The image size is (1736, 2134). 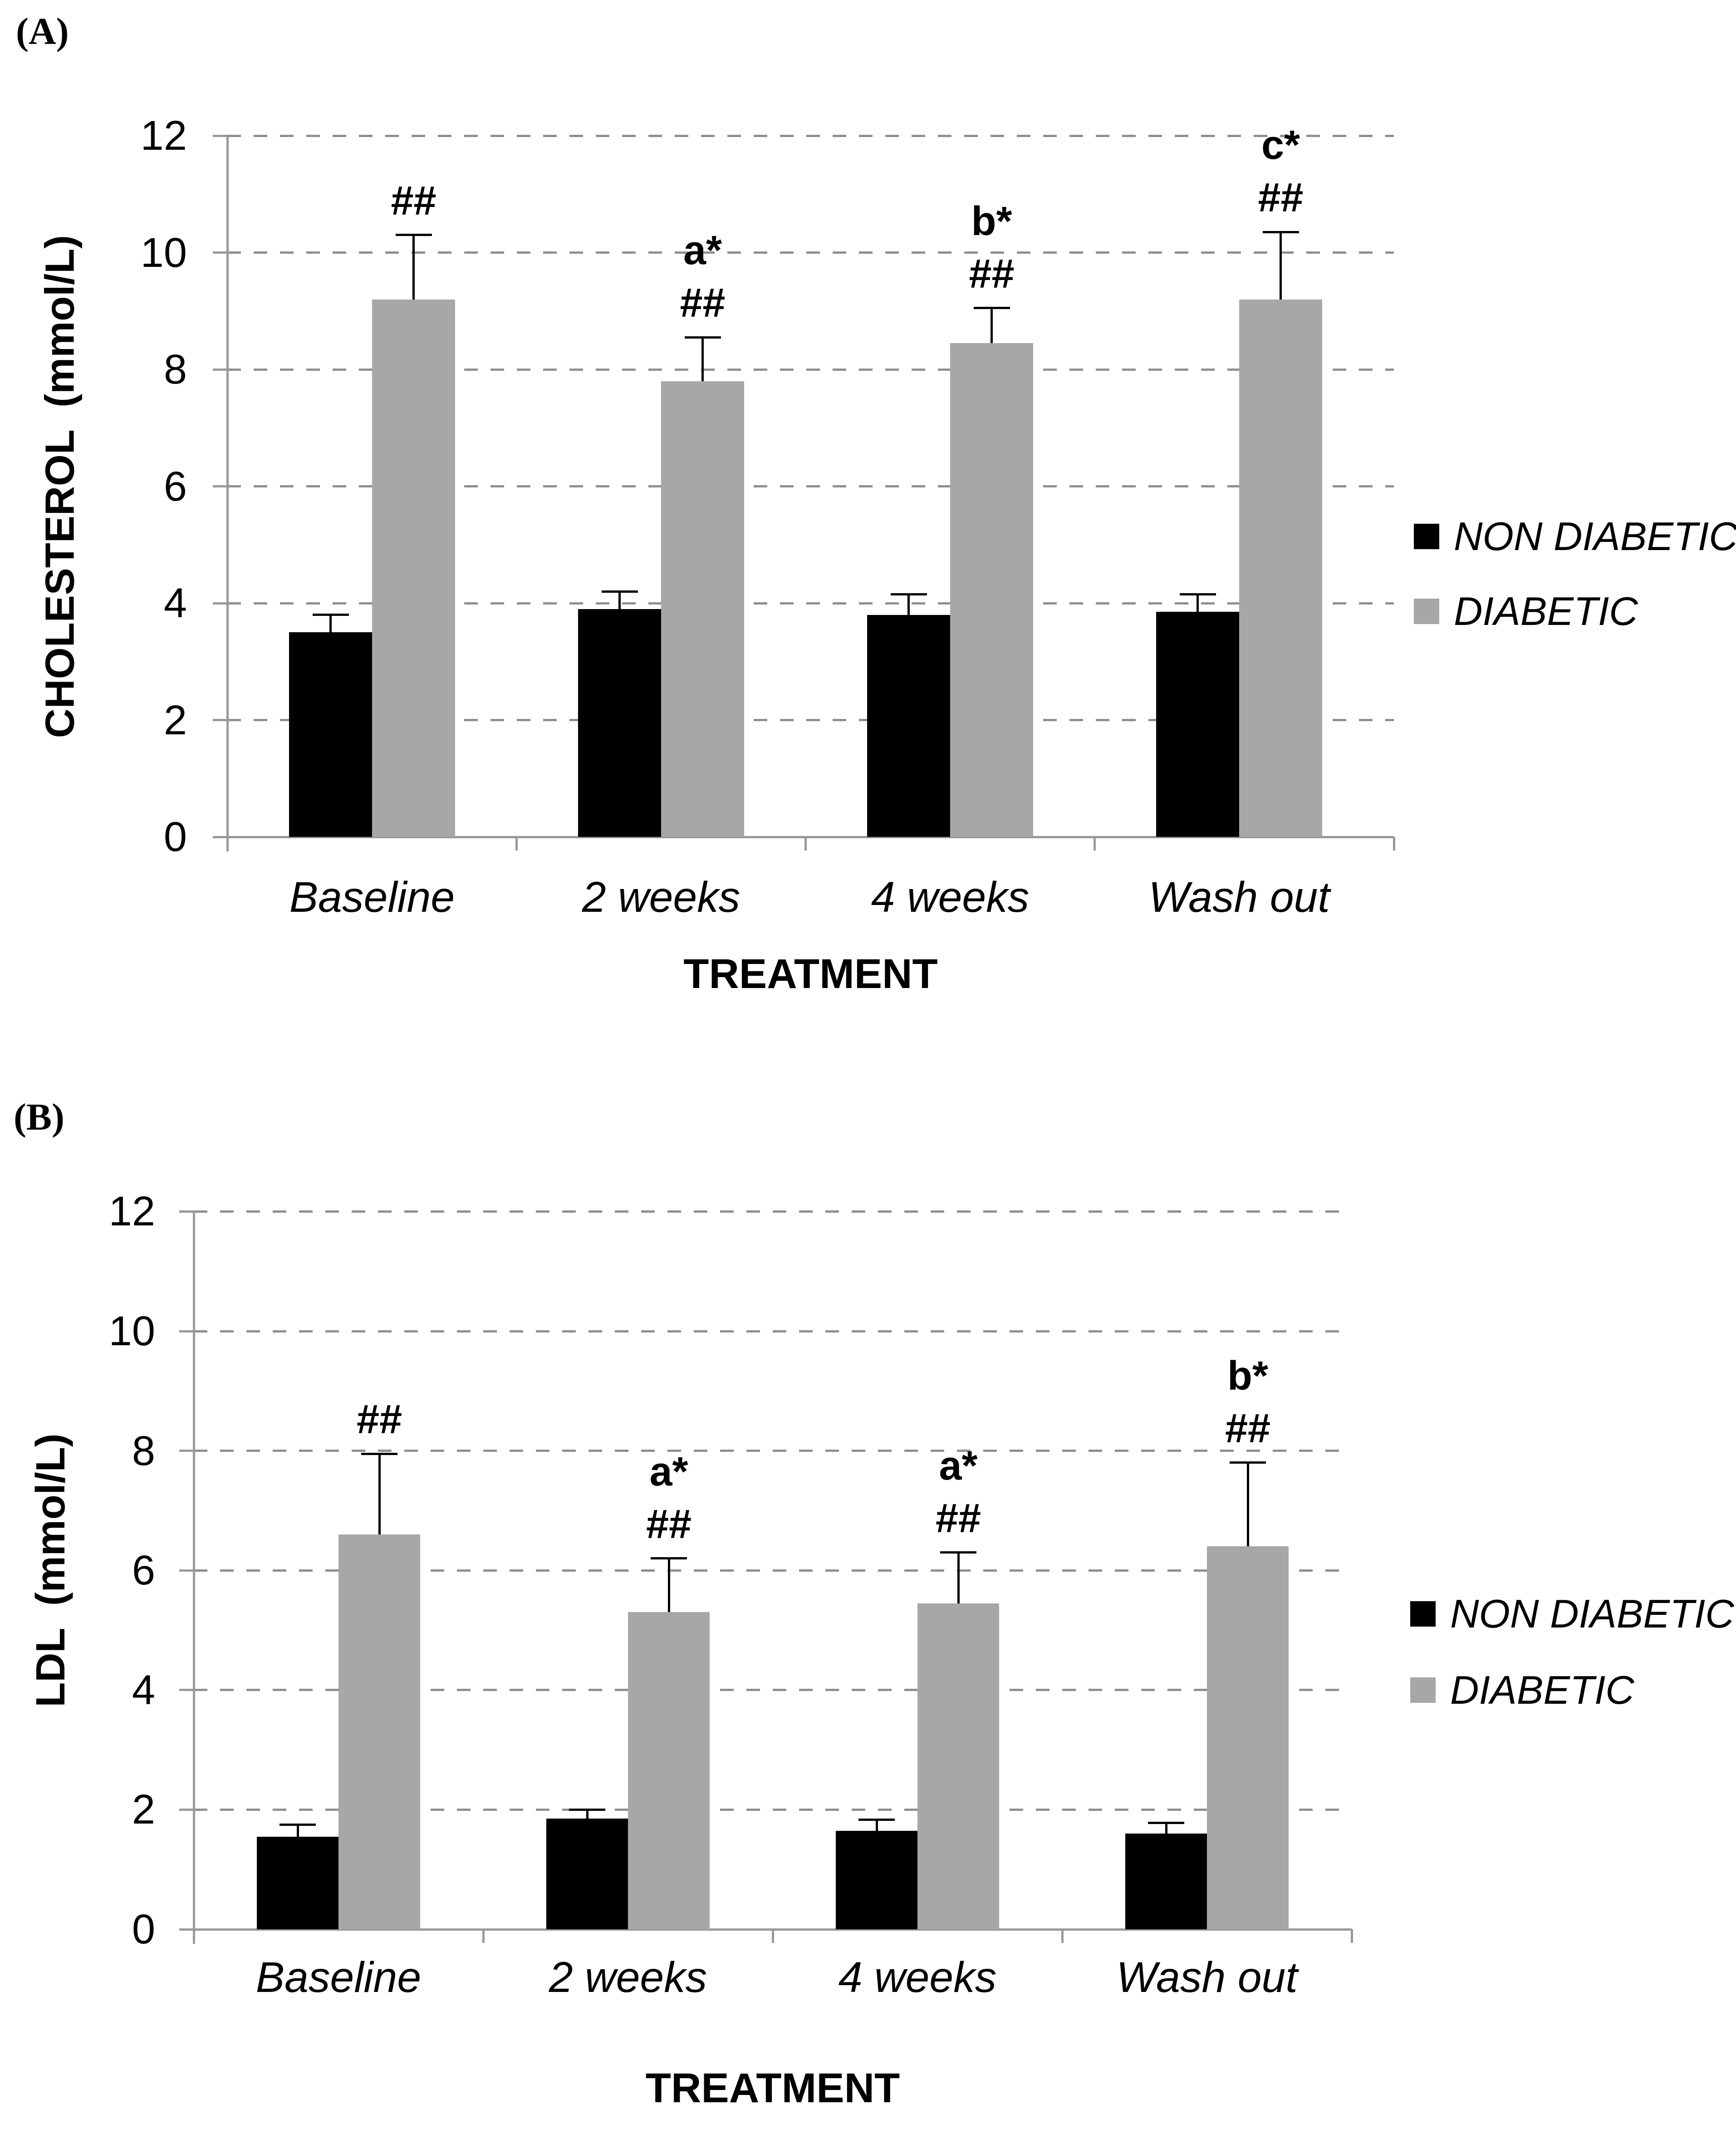 What do you see at coordinates (1281, 171) in the screenshot?
I see `annotation-wash-out: c* ##` at bounding box center [1281, 171].